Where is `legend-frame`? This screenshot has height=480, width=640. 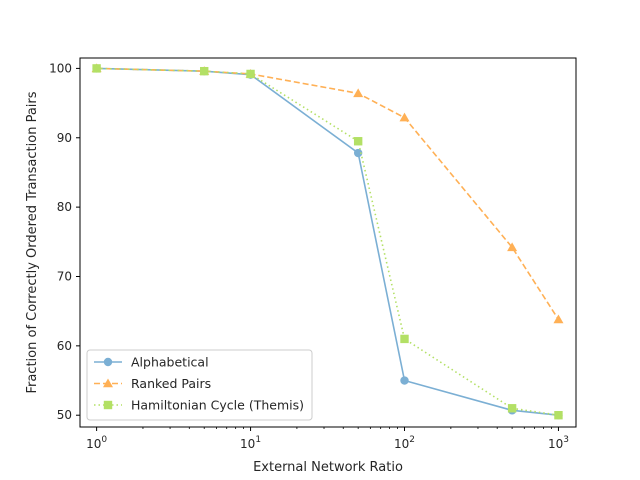
legend-frame is located at coordinates (199, 385).